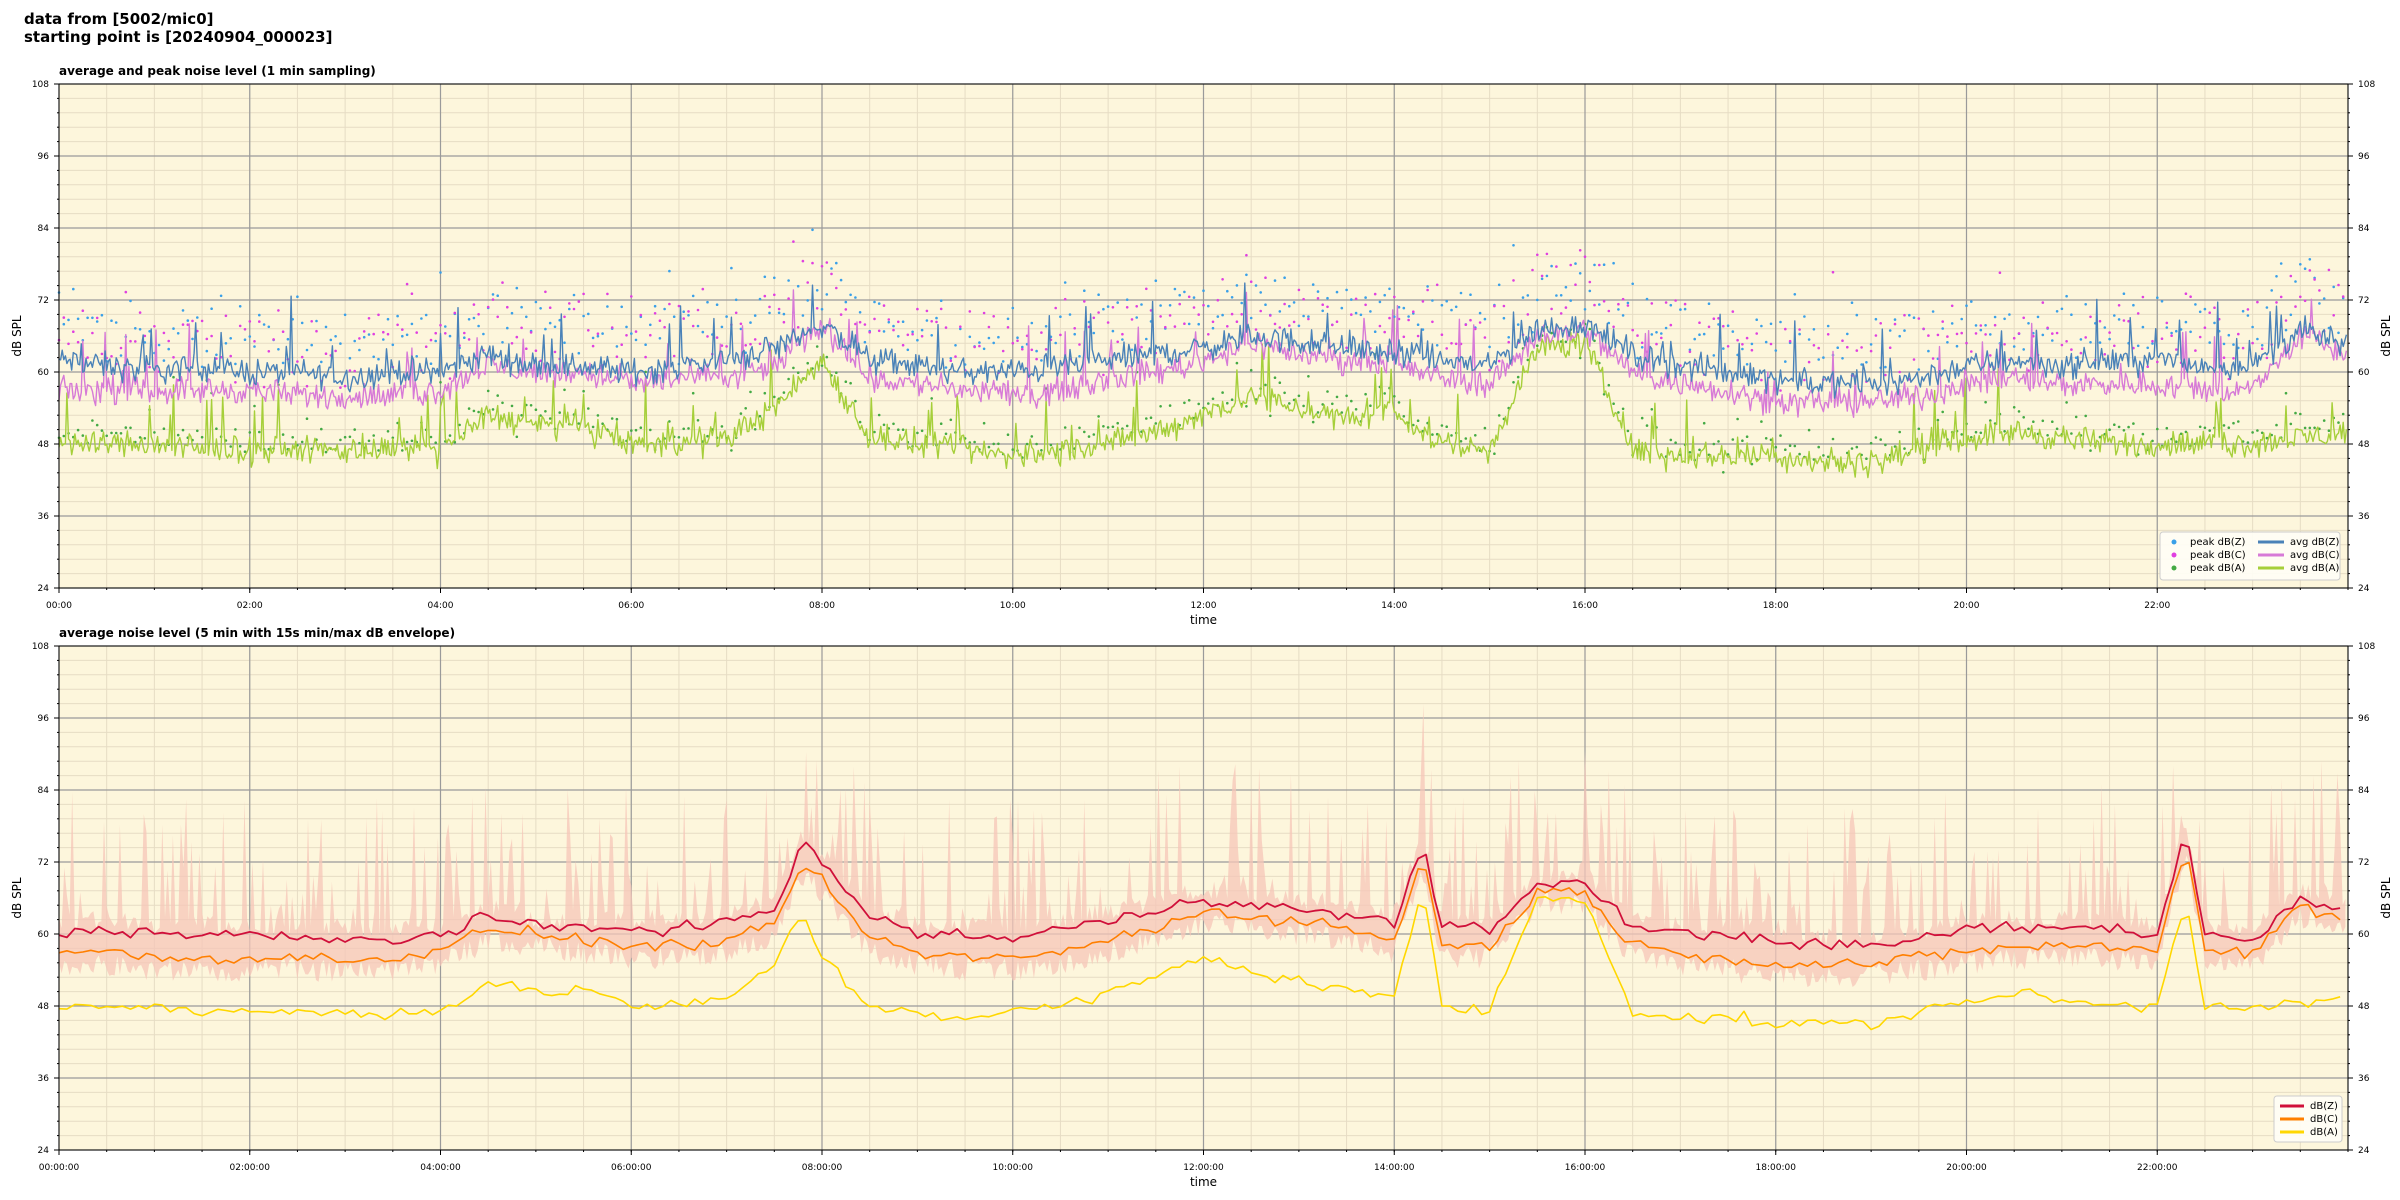 The width and height of the screenshot is (2400, 1200). I want to click on legend-marker-peak, so click(2174, 542).